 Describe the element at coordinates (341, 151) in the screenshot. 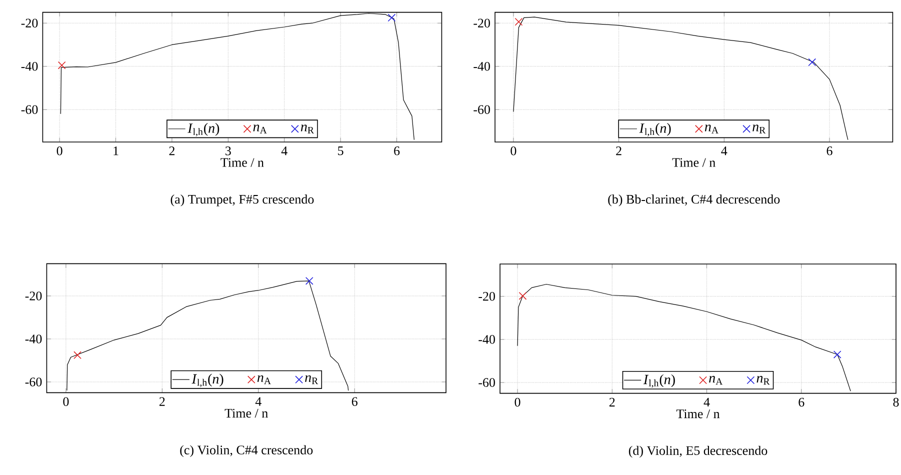

I see `x-tick-label: 5` at that location.